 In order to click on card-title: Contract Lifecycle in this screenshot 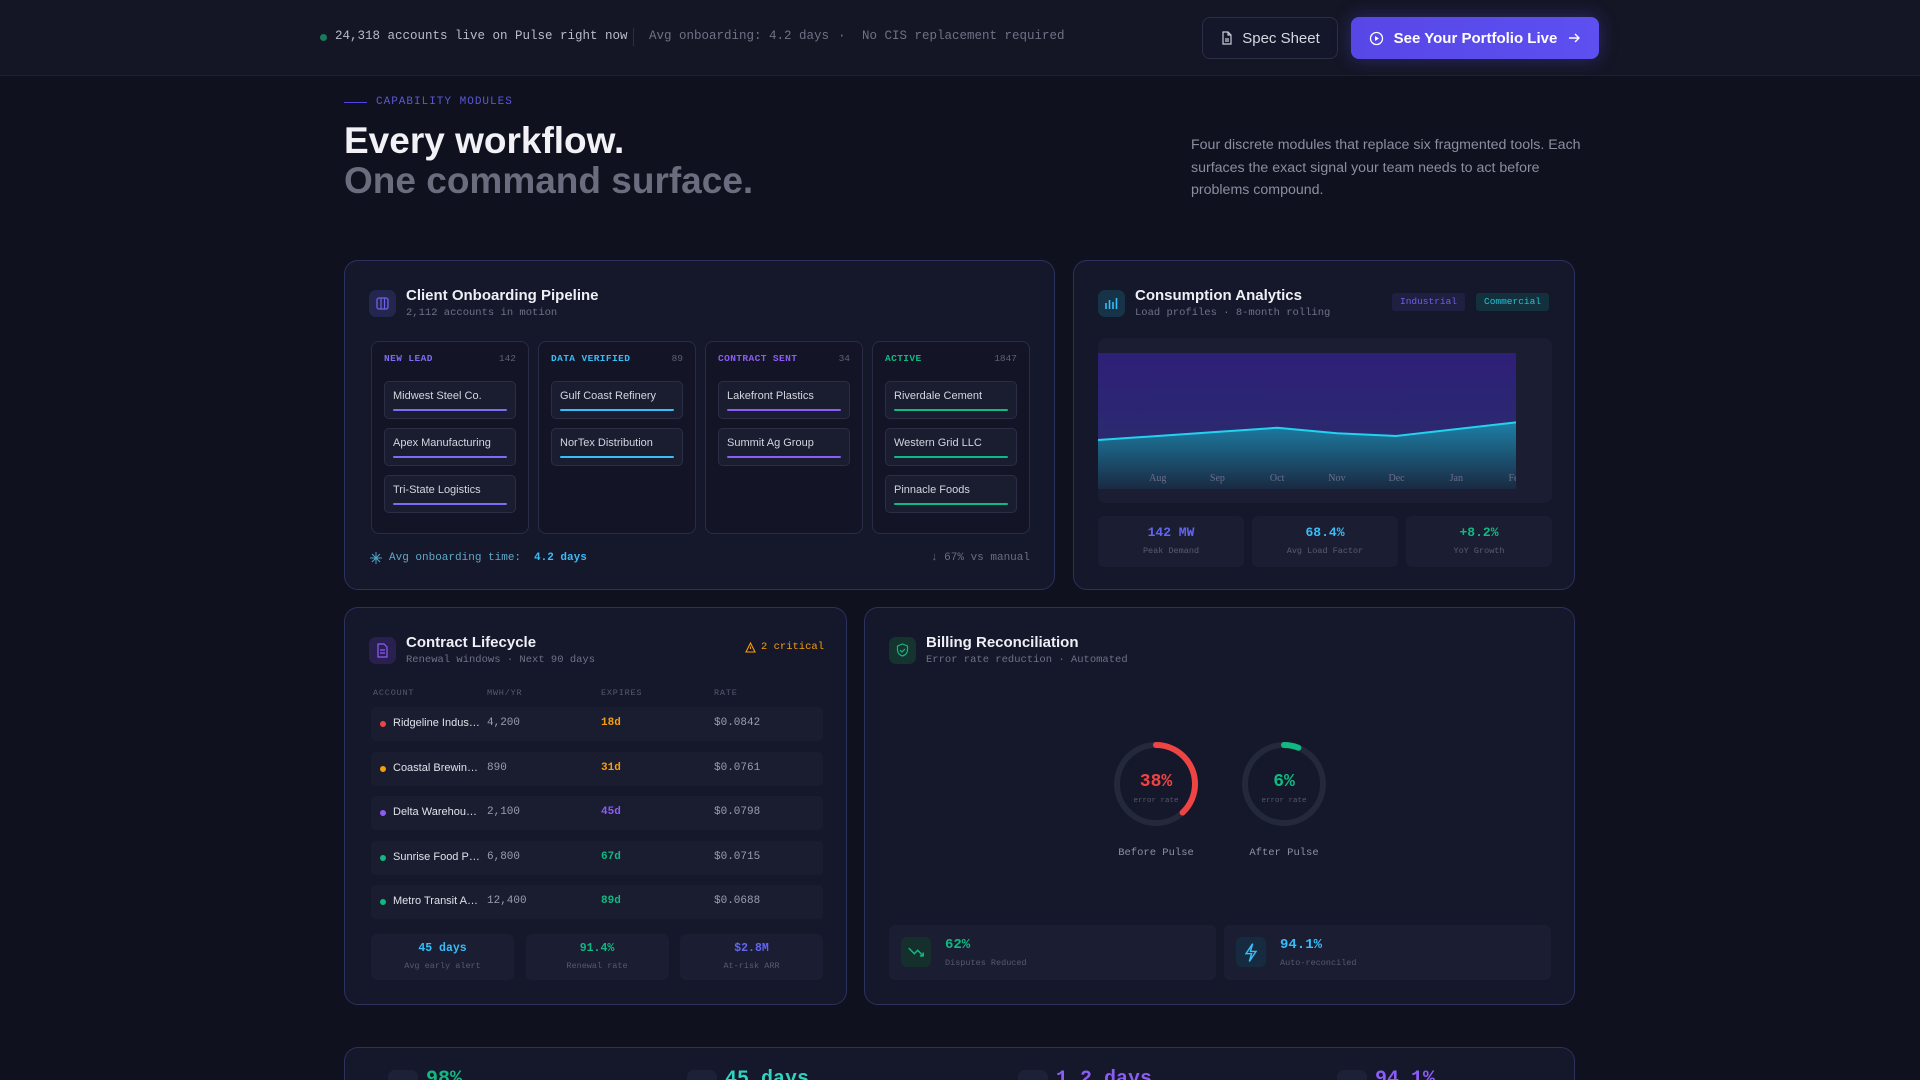, I will do `click(471, 642)`.